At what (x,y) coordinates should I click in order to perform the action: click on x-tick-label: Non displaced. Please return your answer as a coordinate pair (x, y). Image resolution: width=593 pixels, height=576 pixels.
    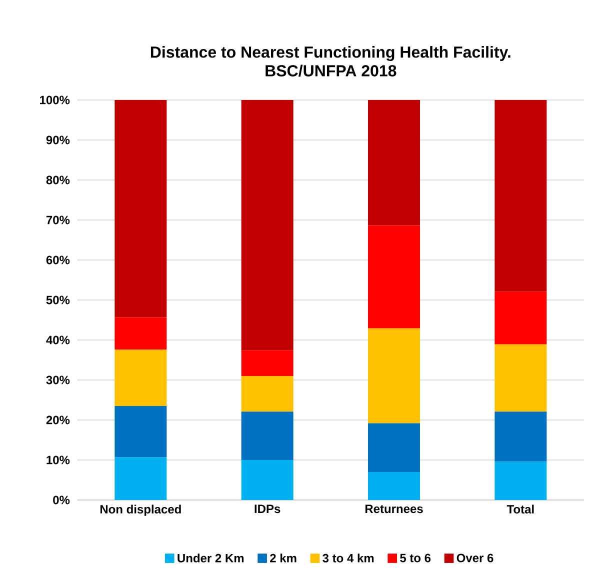
    Looking at the image, I should click on (140, 510).